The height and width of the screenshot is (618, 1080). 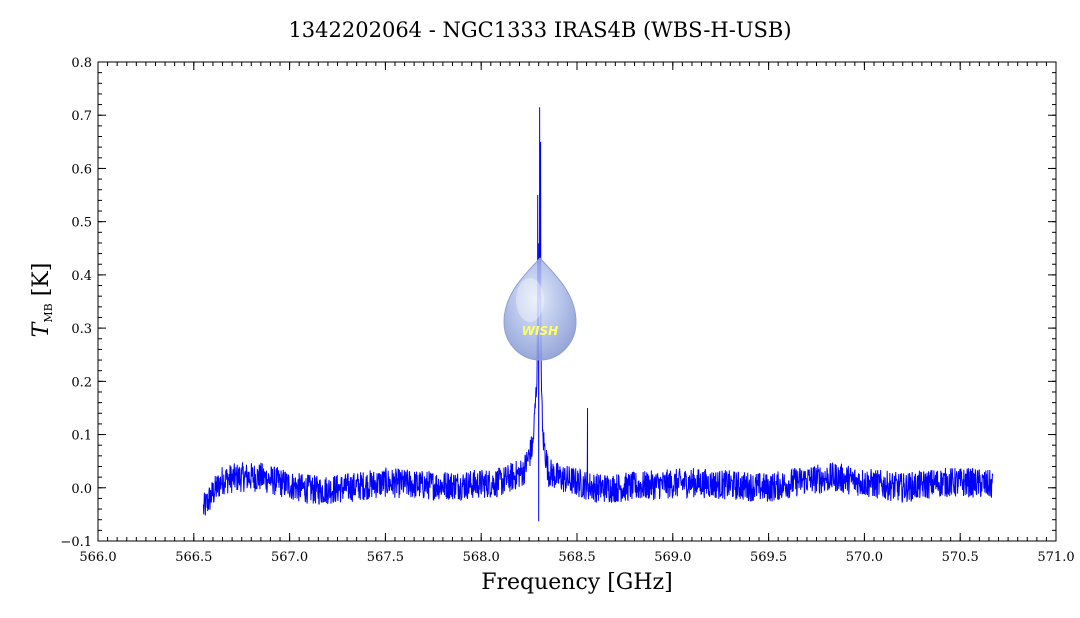 I want to click on drop-shape, so click(x=540, y=309).